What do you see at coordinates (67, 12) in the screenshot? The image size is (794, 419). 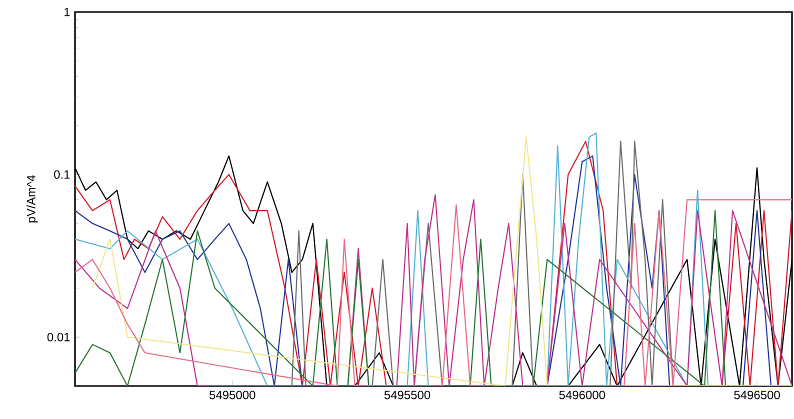 I see `y-tick-label: 1` at bounding box center [67, 12].